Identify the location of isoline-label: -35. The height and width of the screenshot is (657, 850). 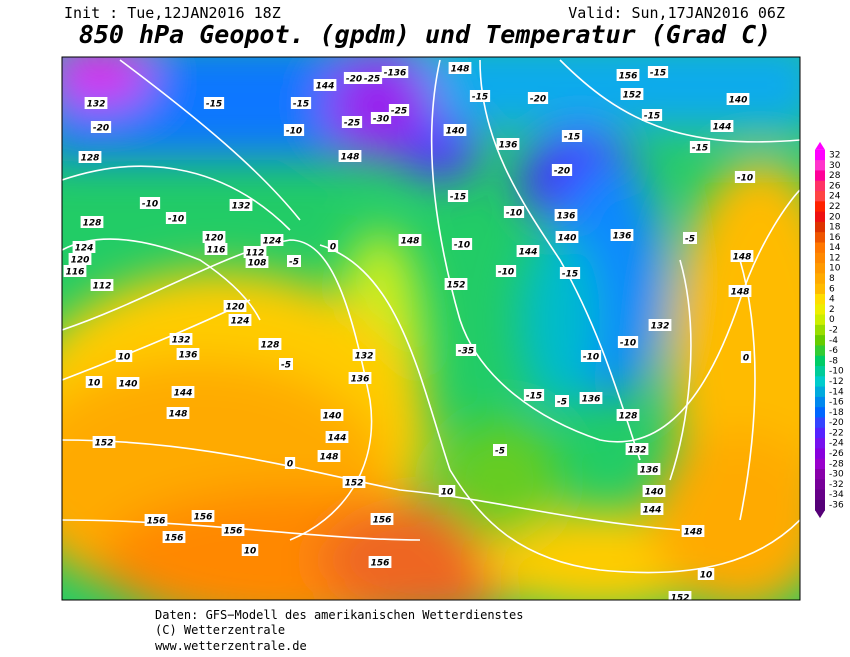
(466, 350).